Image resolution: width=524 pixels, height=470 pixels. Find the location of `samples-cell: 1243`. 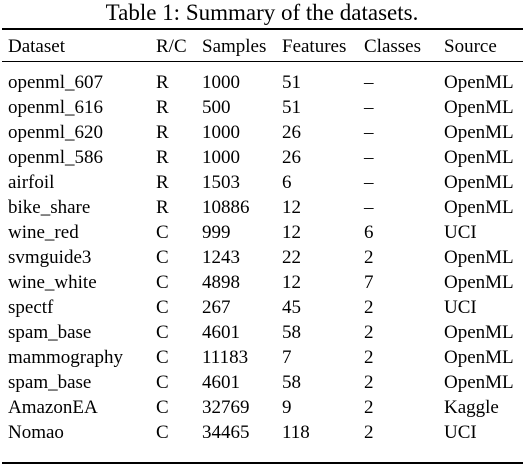

samples-cell: 1243 is located at coordinates (221, 257).